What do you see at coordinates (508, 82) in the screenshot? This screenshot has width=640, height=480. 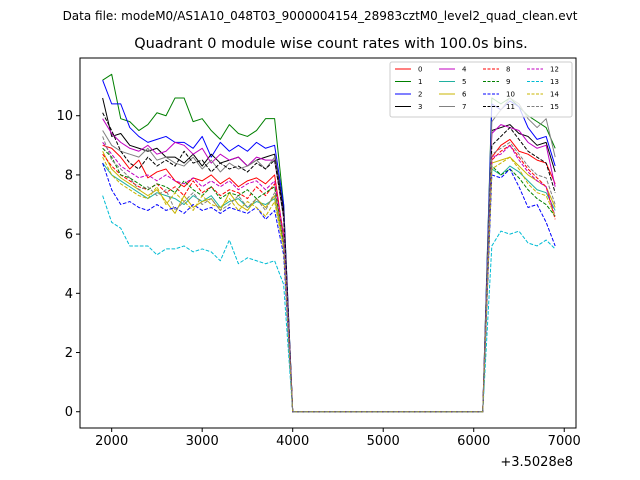 I see `legend-label-9: 9` at bounding box center [508, 82].